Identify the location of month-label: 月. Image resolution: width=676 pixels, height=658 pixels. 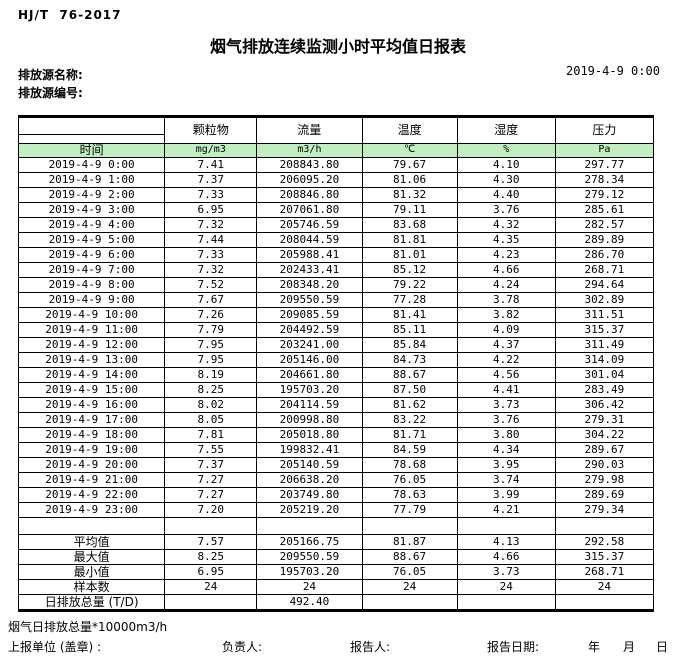
(629, 647).